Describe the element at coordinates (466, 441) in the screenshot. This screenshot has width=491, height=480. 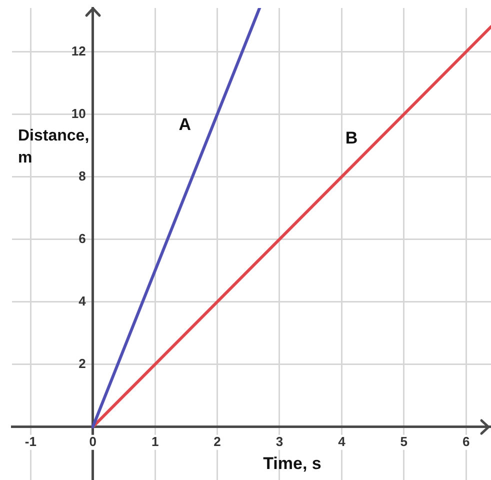
I see `x-tick-label: 6` at that location.